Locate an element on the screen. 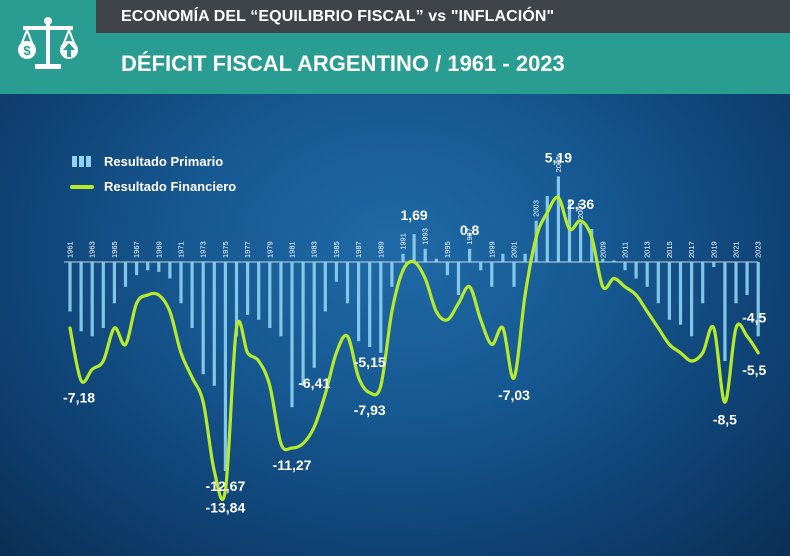 Image resolution: width=790 pixels, height=556 pixels. bar-1996 is located at coordinates (458, 278).